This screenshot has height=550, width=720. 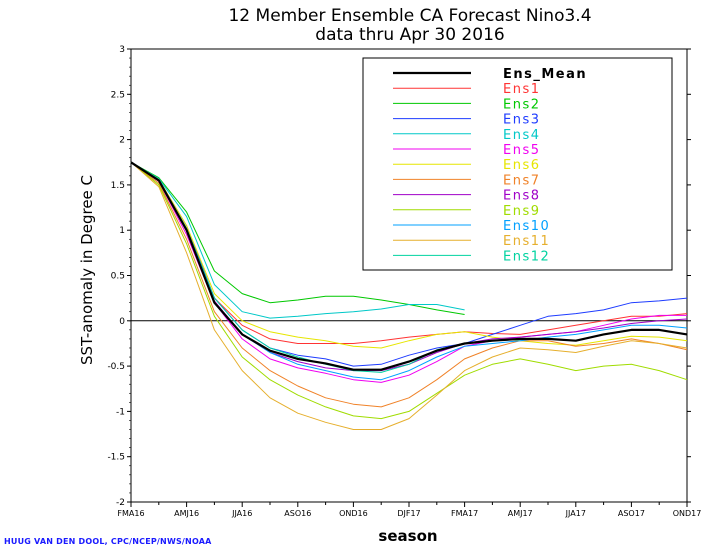 What do you see at coordinates (407, 536) in the screenshot?
I see `x-axis-label: season` at bounding box center [407, 536].